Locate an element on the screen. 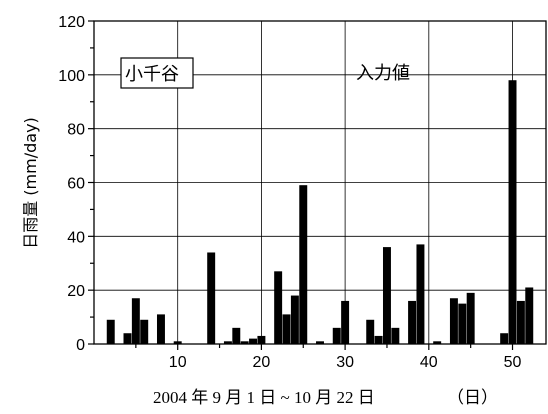 The width and height of the screenshot is (548, 414). x-tick-label: 40 is located at coordinates (429, 362).